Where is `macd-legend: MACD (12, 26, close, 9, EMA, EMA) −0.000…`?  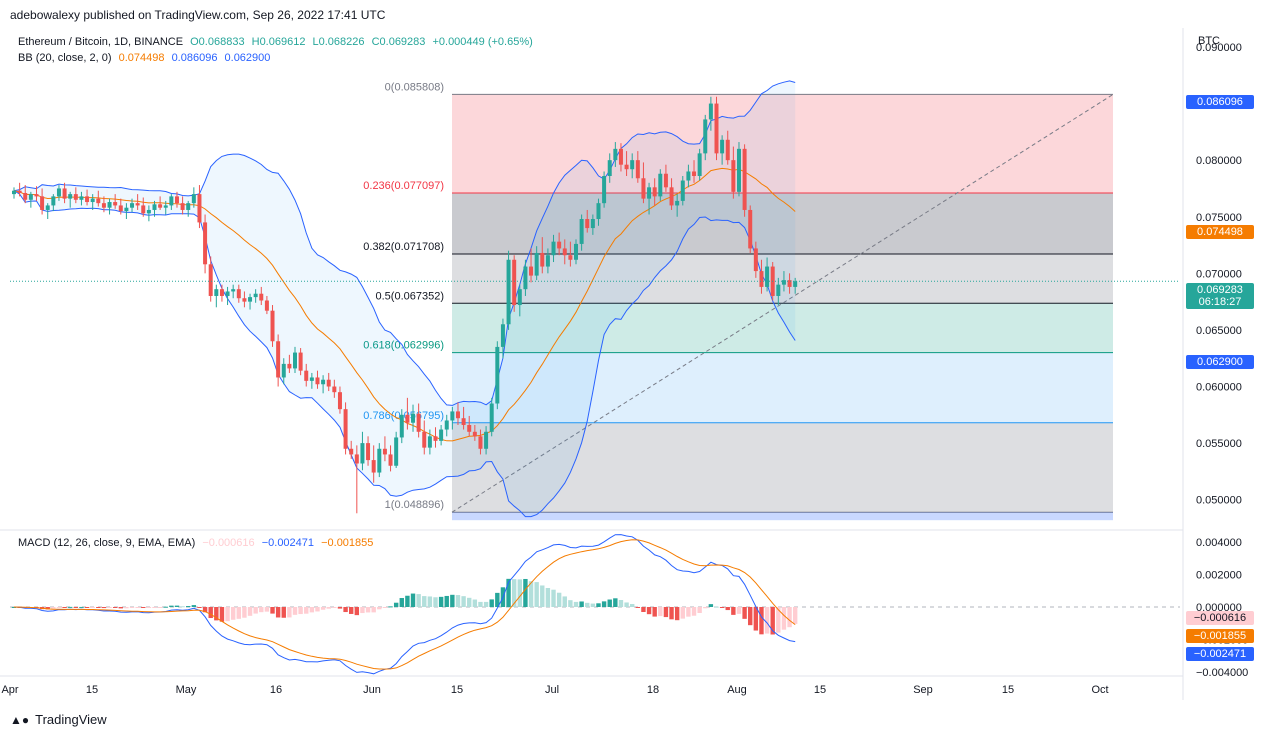 macd-legend: MACD (12, 26, close, 9, EMA, EMA) −0.000… is located at coordinates (197, 543).